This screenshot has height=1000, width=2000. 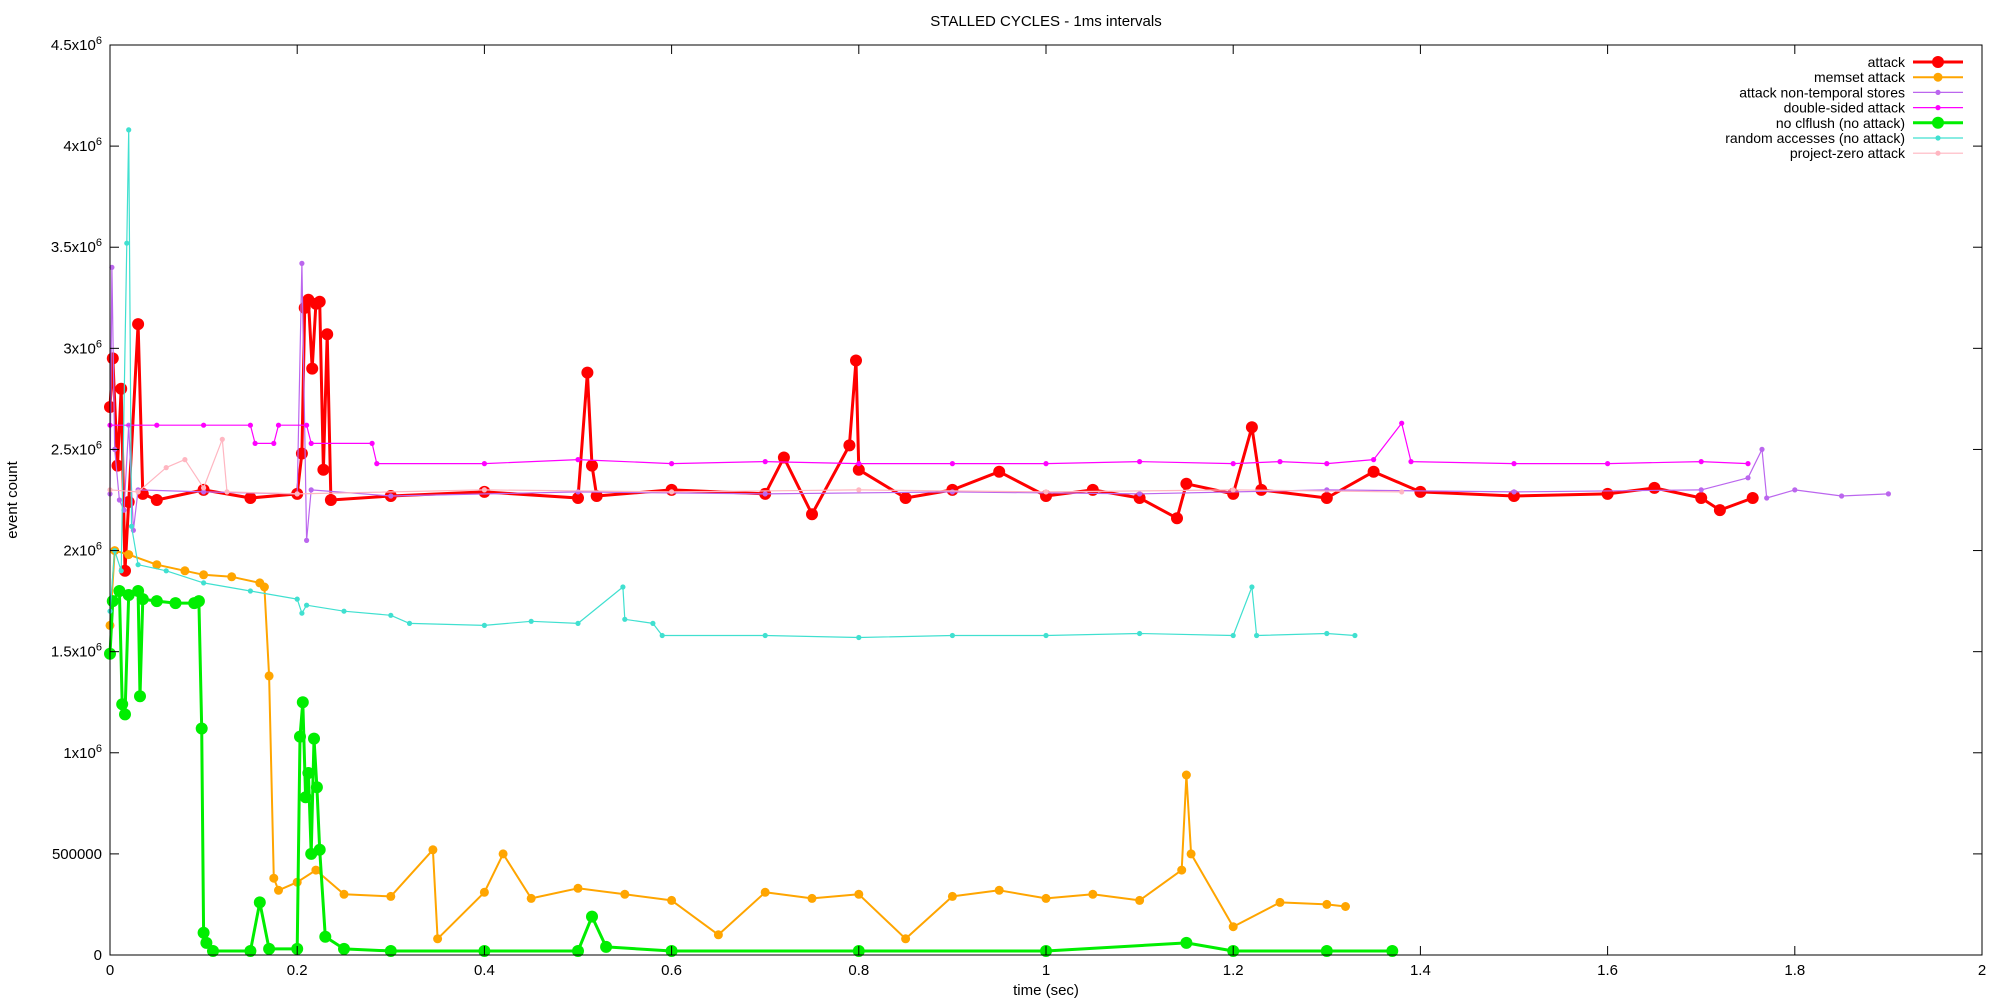 What do you see at coordinates (858, 970) in the screenshot?
I see `x-tick-label: 0.8` at bounding box center [858, 970].